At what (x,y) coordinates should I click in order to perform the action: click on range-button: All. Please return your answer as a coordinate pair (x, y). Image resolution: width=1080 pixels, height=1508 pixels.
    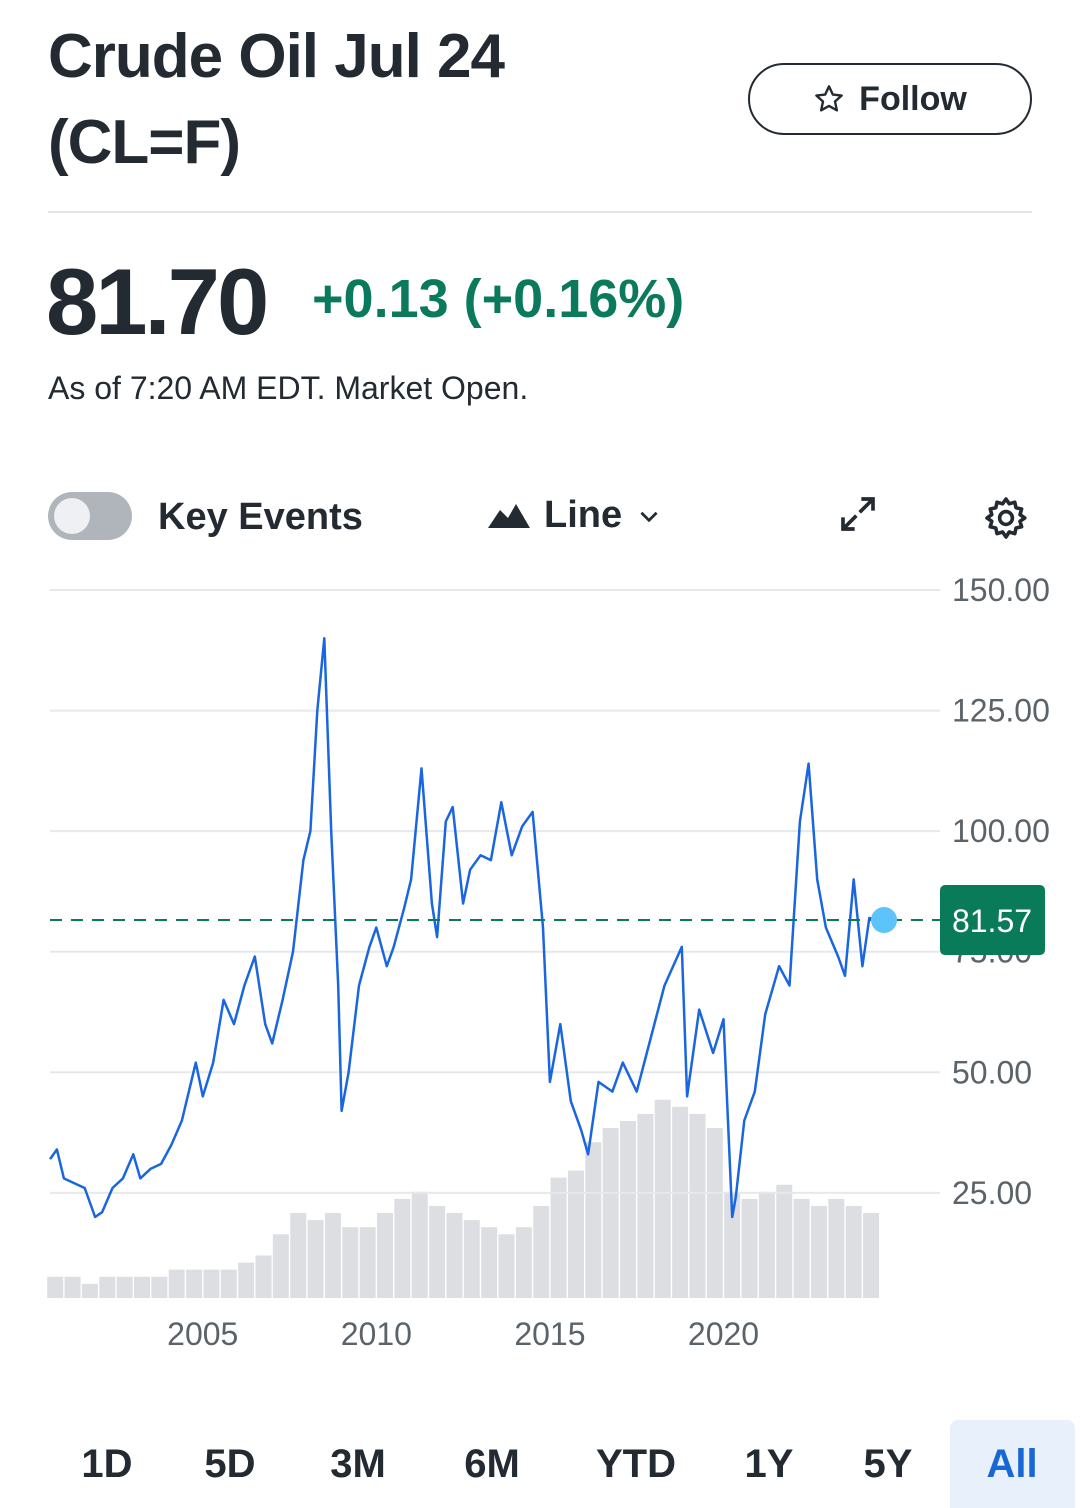
    Looking at the image, I should click on (1012, 1464).